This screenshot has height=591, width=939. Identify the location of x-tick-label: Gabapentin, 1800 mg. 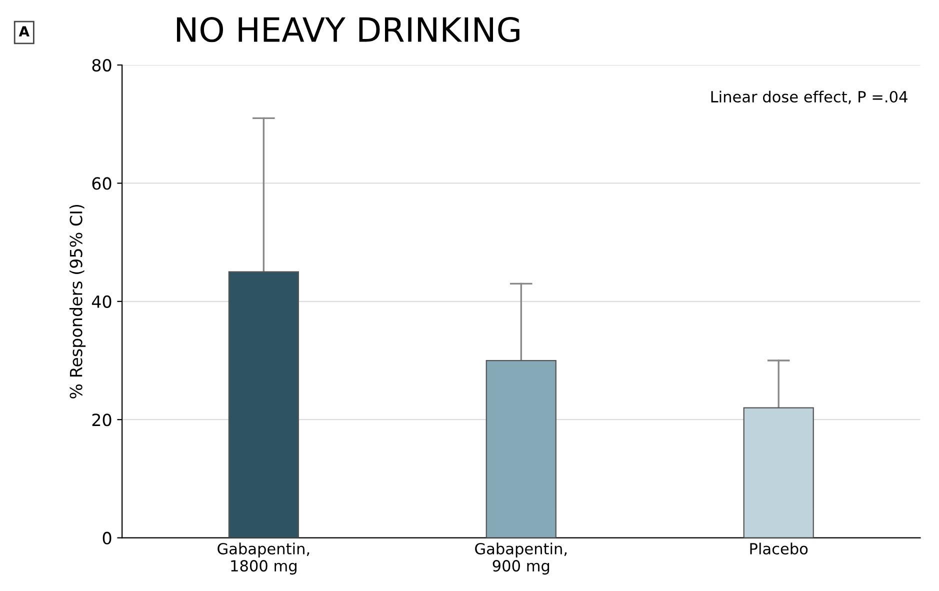
(264, 558).